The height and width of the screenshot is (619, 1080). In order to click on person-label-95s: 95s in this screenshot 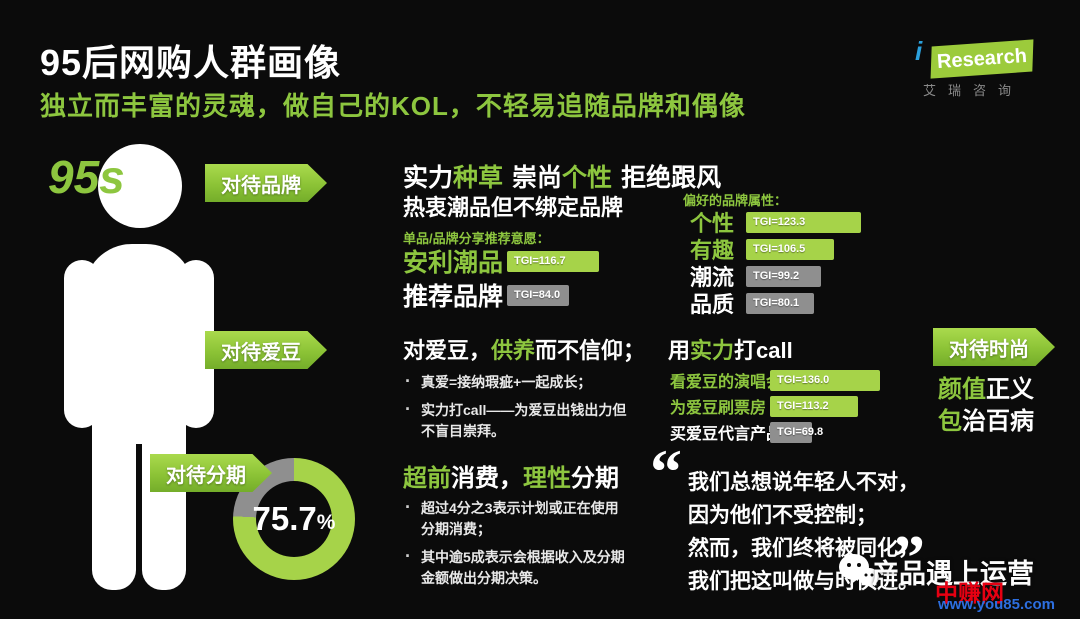, I will do `click(86, 177)`.